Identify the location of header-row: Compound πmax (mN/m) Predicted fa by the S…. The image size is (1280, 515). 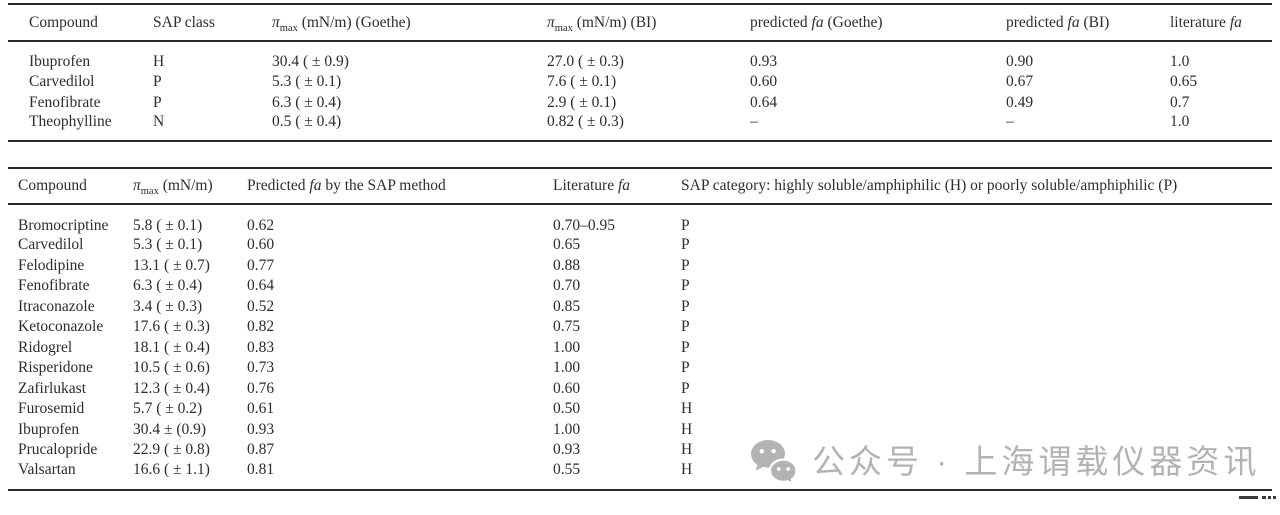
(640, 186).